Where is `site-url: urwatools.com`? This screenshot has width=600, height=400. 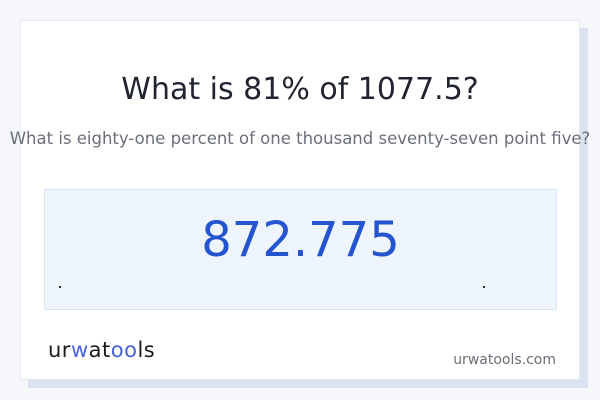 site-url: urwatools.com is located at coordinates (504, 360).